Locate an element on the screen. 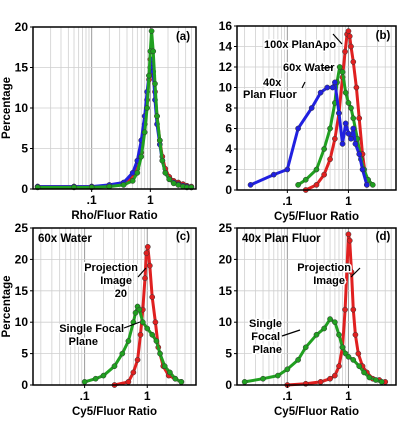  y-axis-label: Percentage is located at coordinates (7, 108).